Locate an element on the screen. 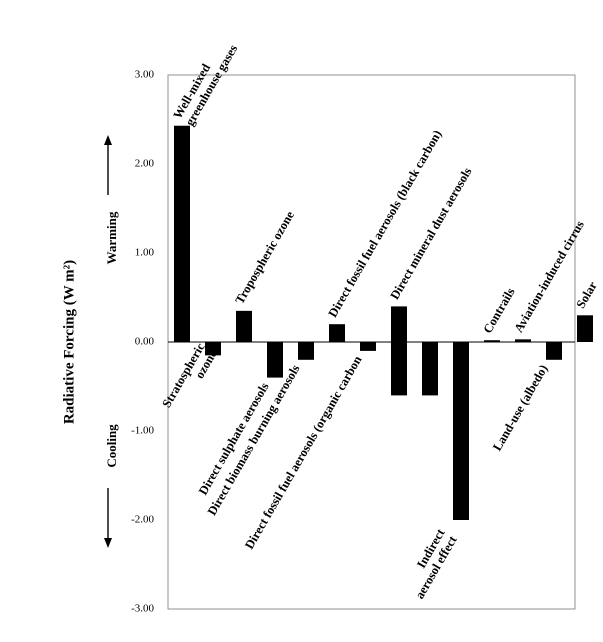  y-tick-label: -3.00 is located at coordinates (142, 609).